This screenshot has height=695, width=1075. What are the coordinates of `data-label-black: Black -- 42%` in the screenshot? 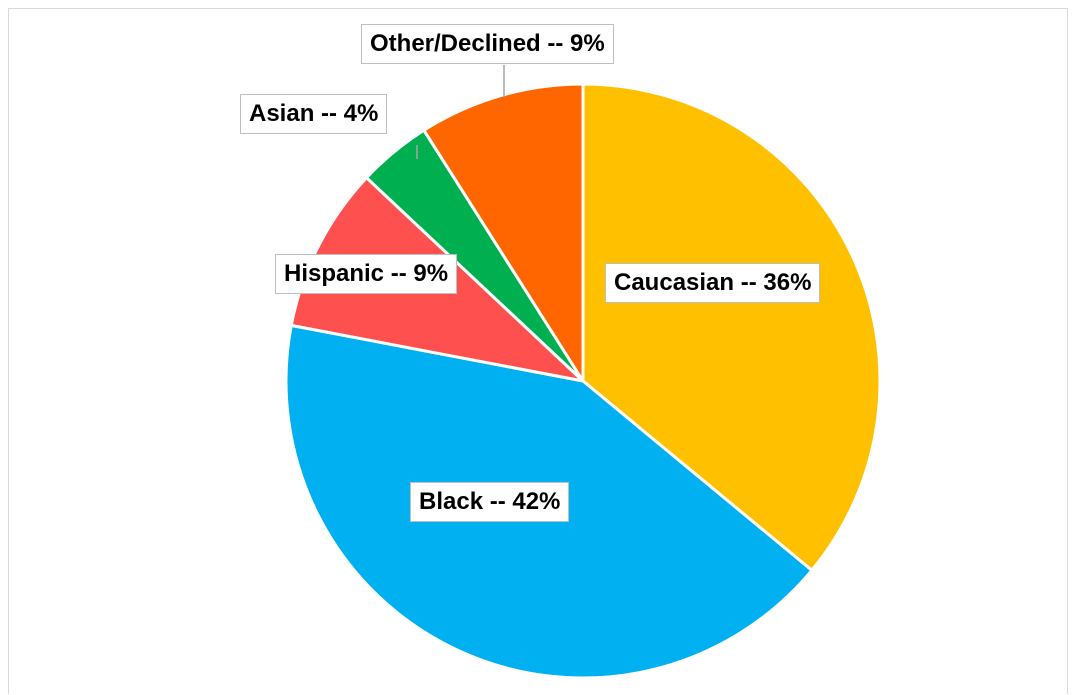 It's located at (490, 502).